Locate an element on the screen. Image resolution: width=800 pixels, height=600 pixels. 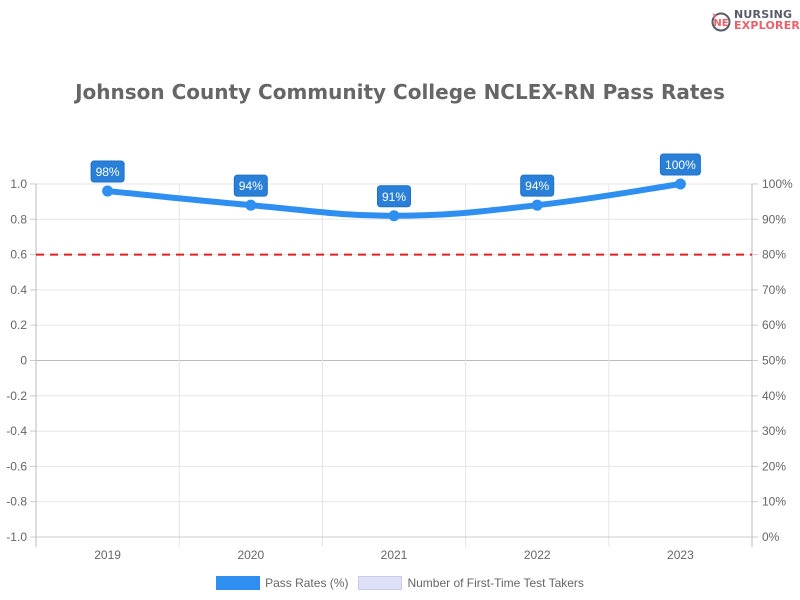
left-tick-label: 0.6 is located at coordinates (18, 255).